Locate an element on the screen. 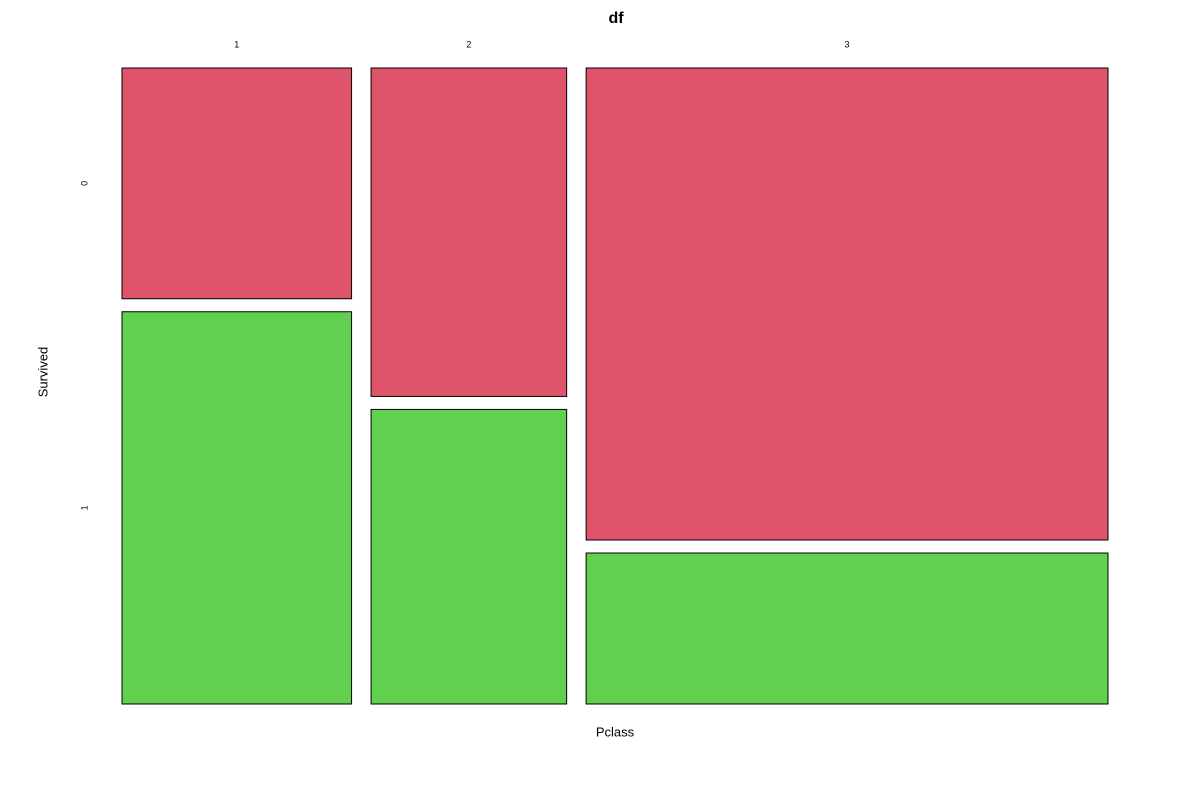 The image size is (1199, 793). x-category-label: 3 is located at coordinates (847, 44).